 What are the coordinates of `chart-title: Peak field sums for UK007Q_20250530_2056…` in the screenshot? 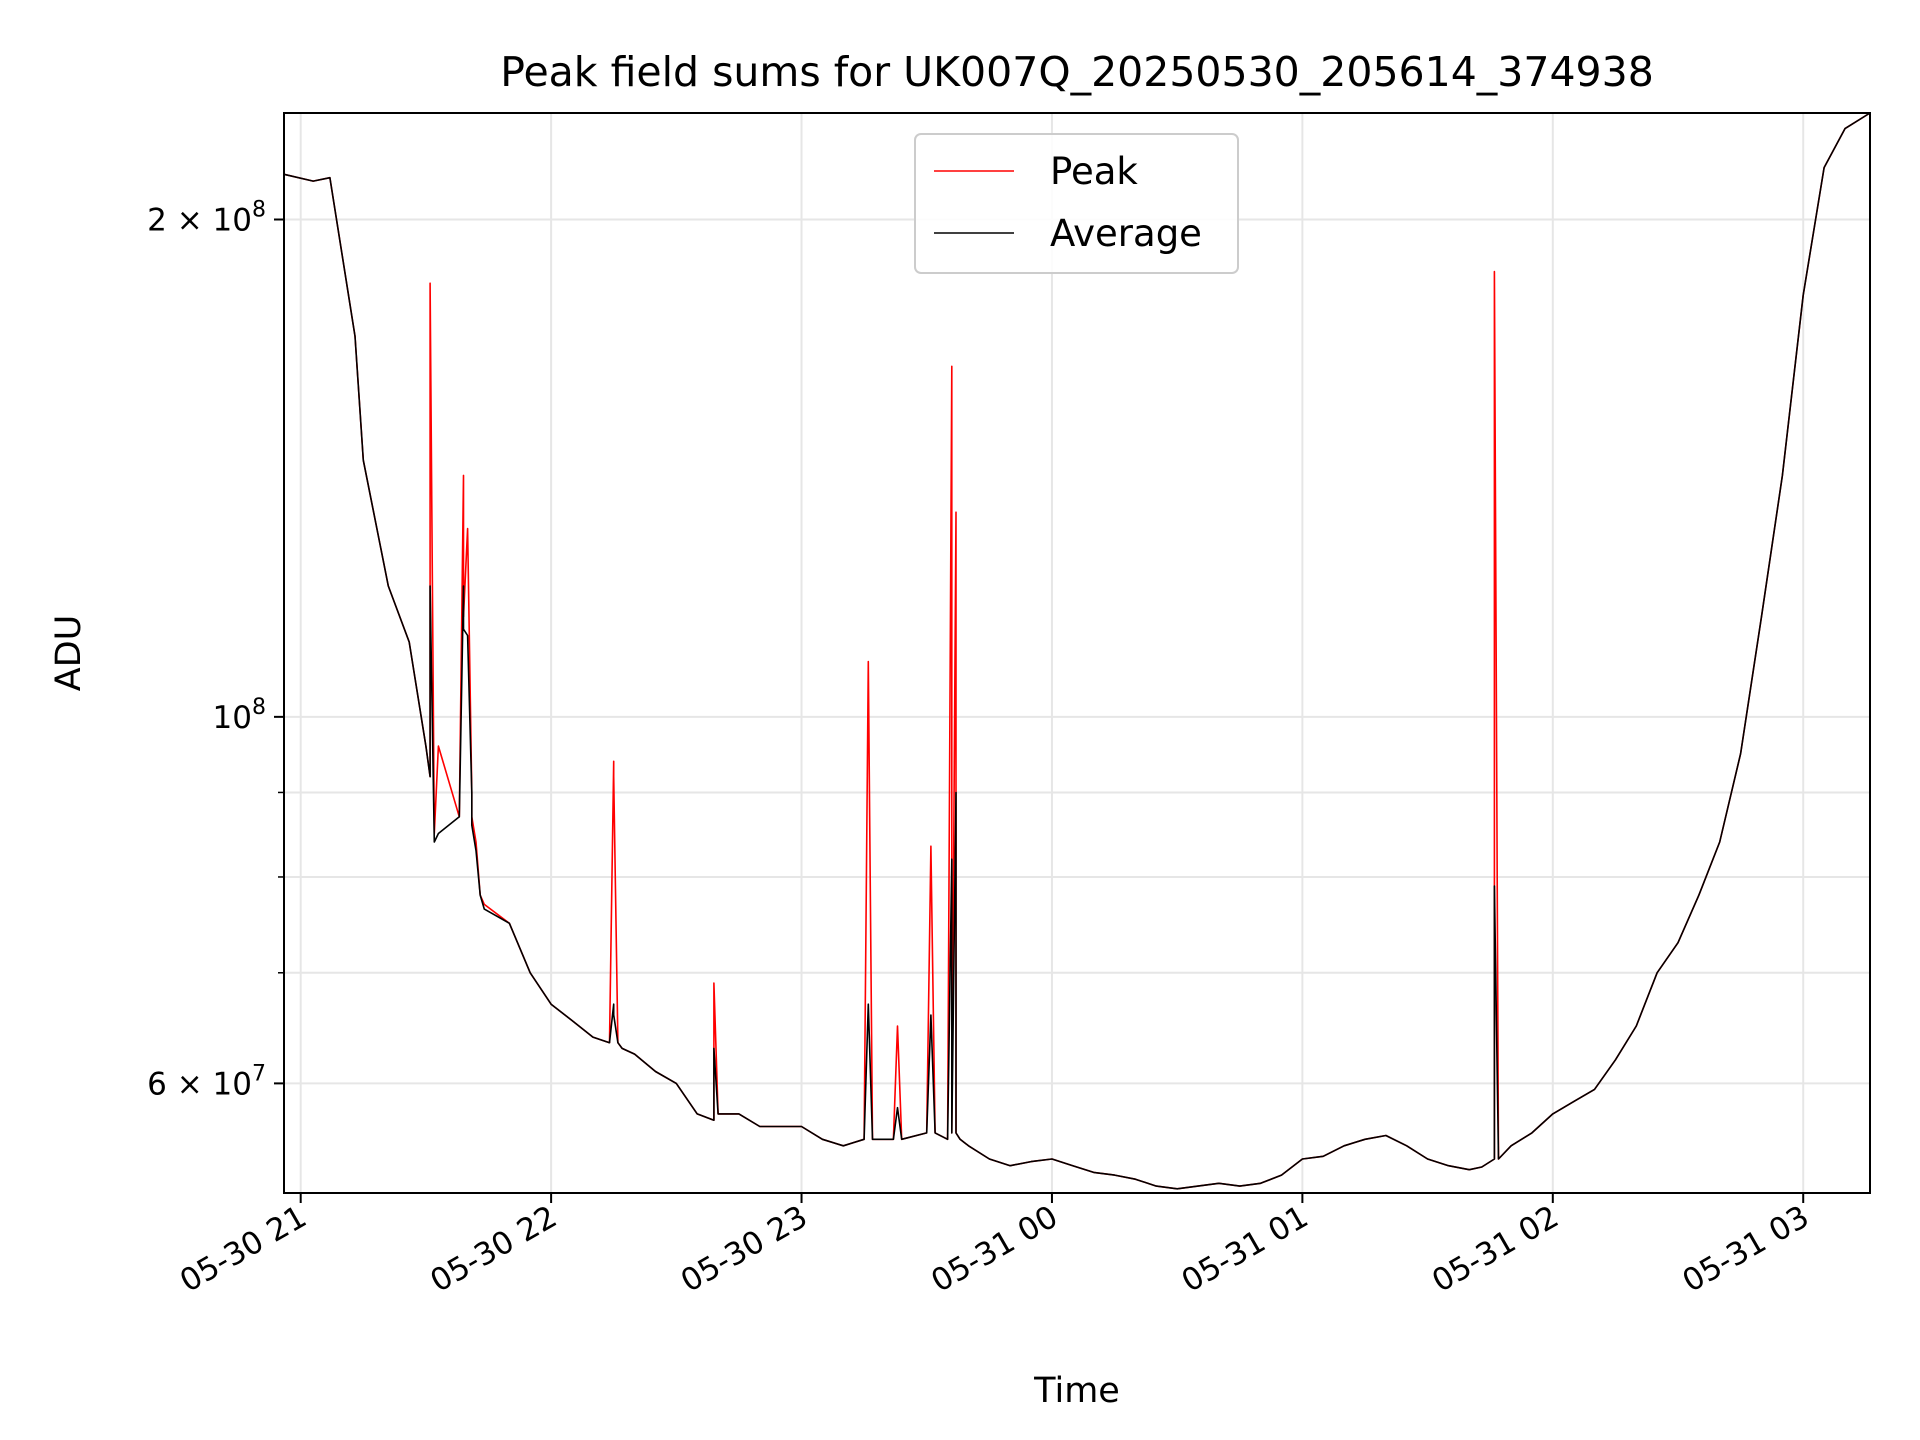 It's located at (1077, 72).